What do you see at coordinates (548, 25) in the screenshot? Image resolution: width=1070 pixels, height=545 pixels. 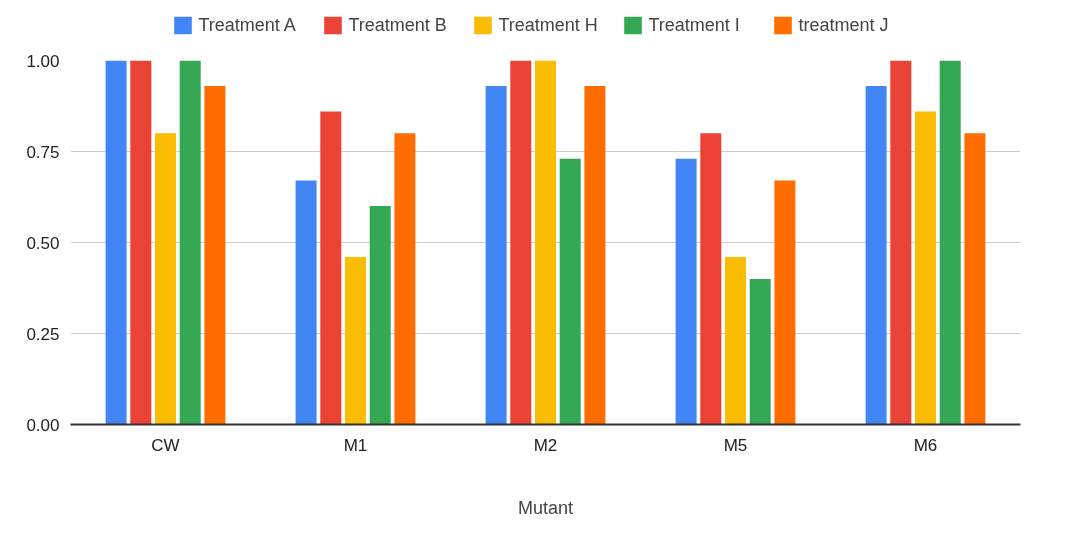 I see `legend-label: Treatment H` at bounding box center [548, 25].